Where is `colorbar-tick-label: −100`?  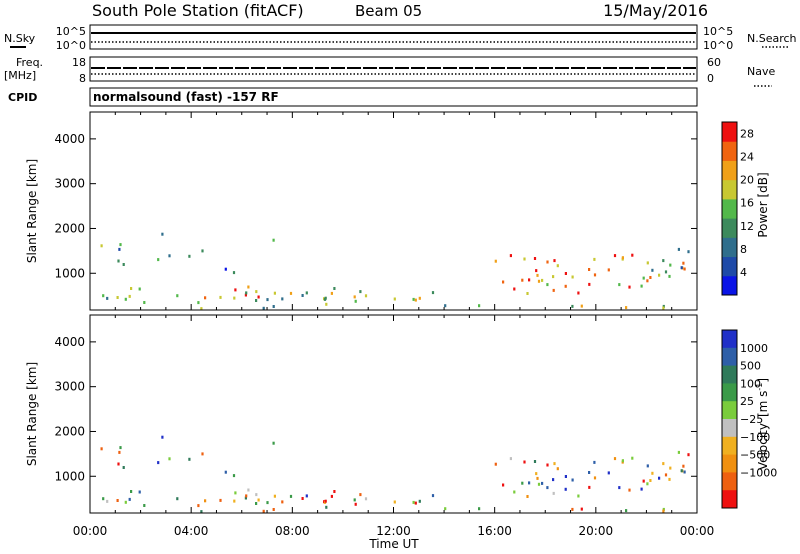 colorbar-tick-label: −100 is located at coordinates (755, 437).